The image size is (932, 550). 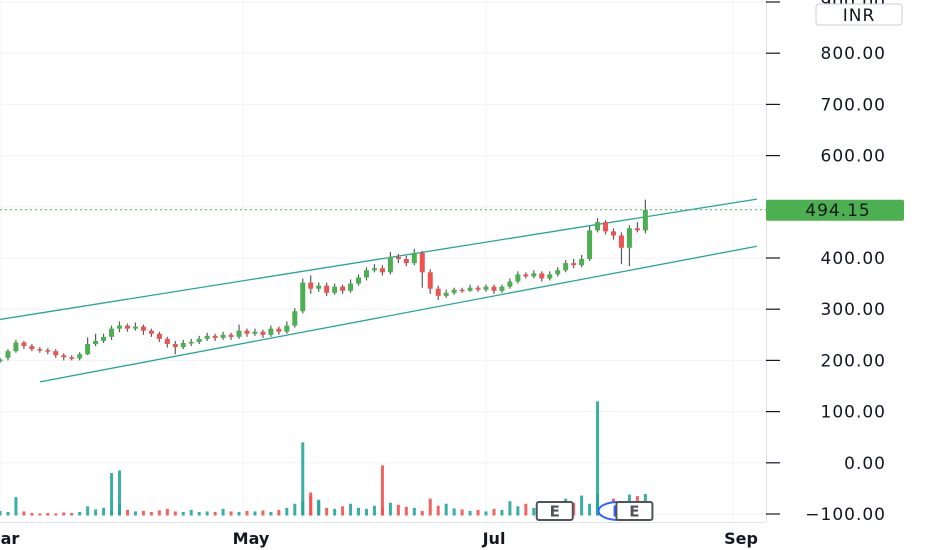 What do you see at coordinates (741, 538) in the screenshot?
I see `x-tick-label: Sep` at bounding box center [741, 538].